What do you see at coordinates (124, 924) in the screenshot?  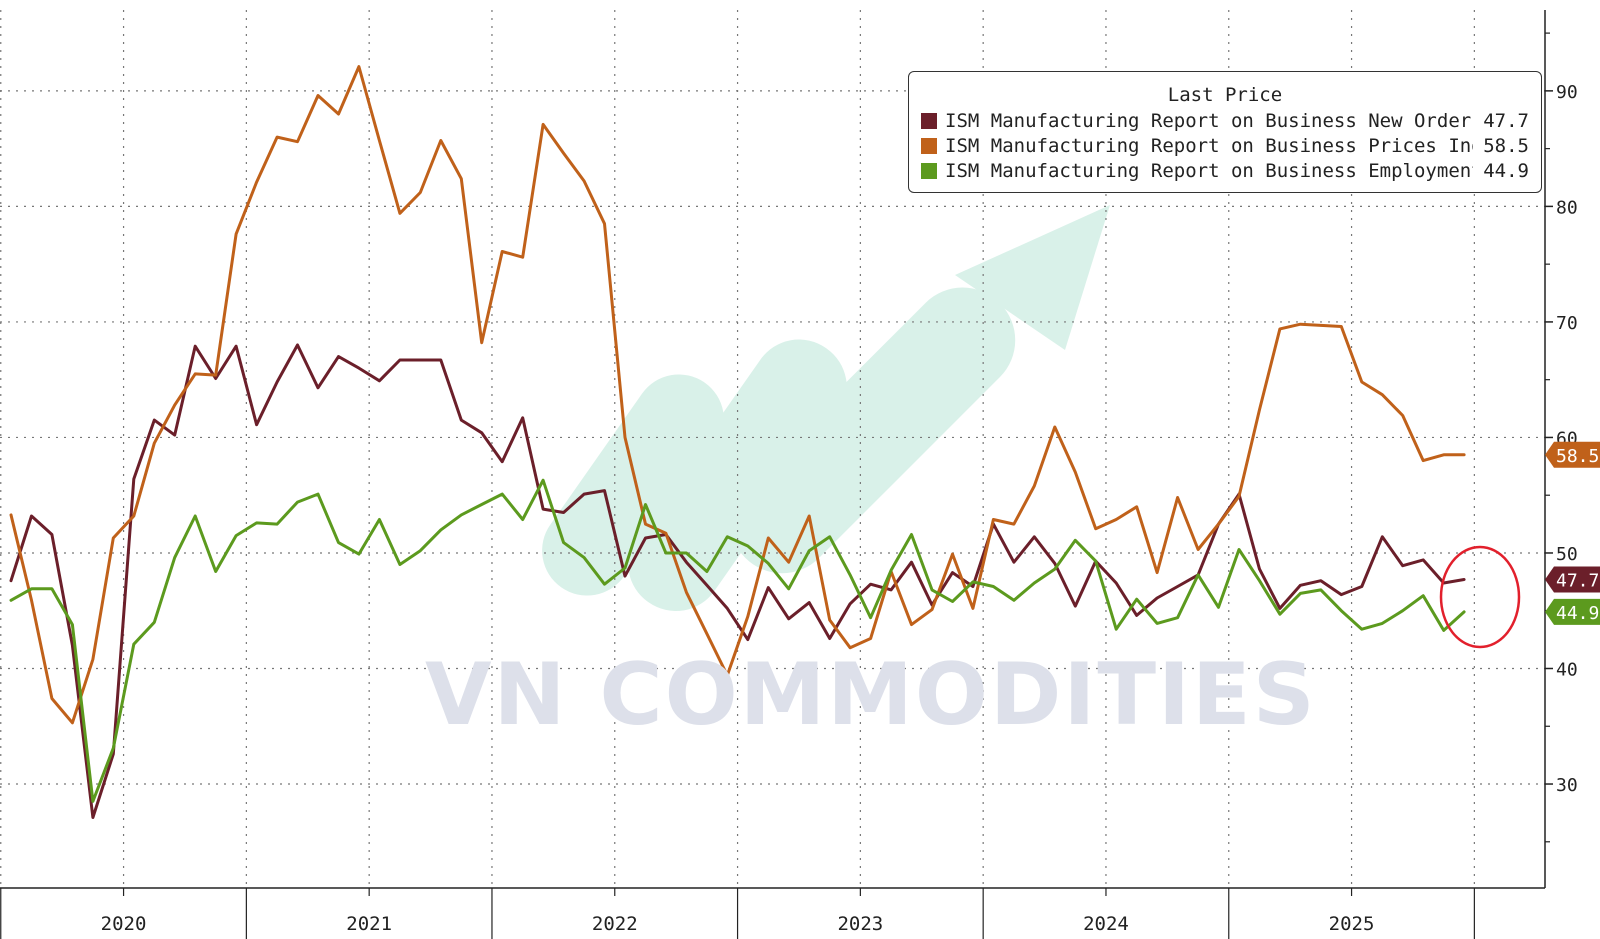 I see `x-tick-label-2020: 2020` at bounding box center [124, 924].